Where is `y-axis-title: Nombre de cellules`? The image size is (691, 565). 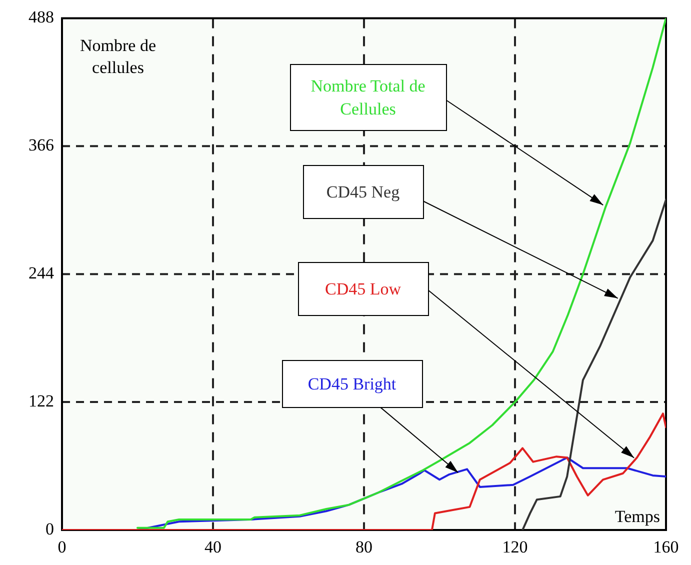
y-axis-title: Nombre de cellules is located at coordinates (118, 57).